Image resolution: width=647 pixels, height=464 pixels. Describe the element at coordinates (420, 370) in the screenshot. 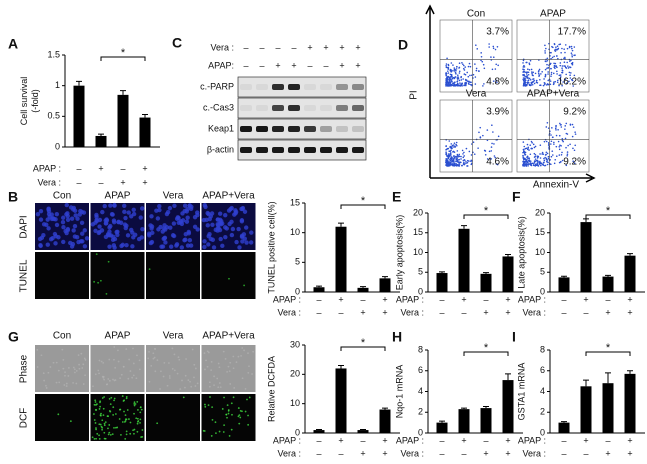

I see `y-tick-label: 6` at that location.